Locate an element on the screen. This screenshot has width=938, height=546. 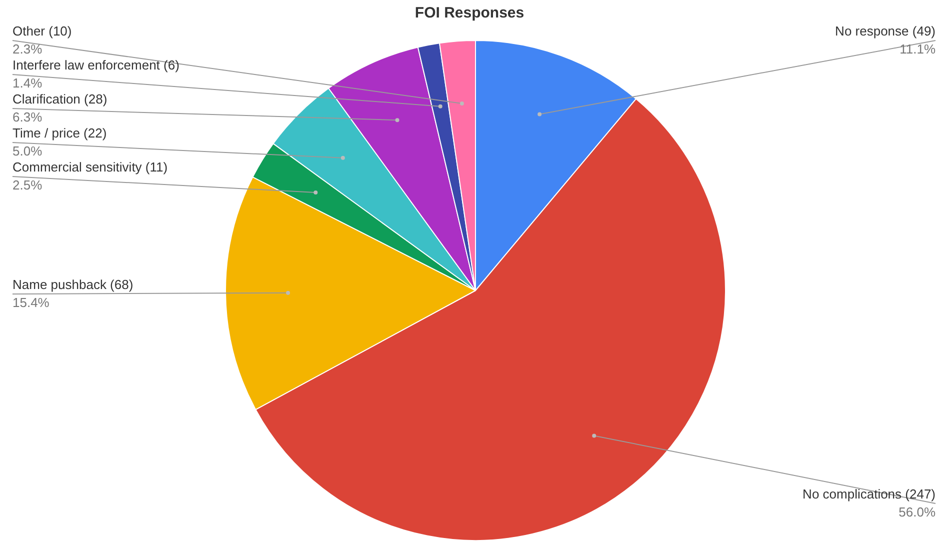
data-label: 56.0% is located at coordinates (917, 512).